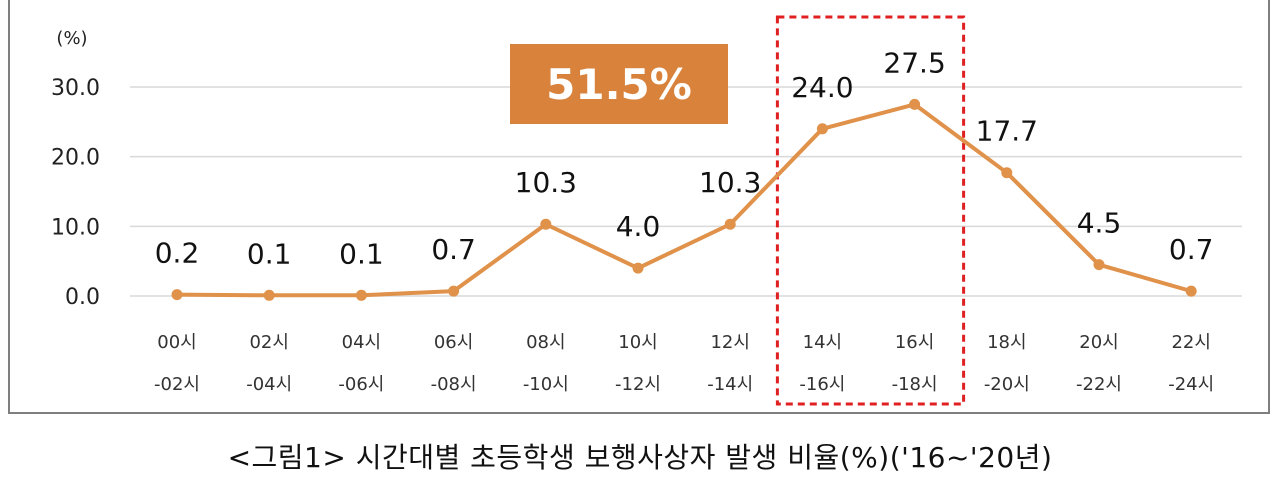  I want to click on data-label: 4.5, so click(1099, 223).